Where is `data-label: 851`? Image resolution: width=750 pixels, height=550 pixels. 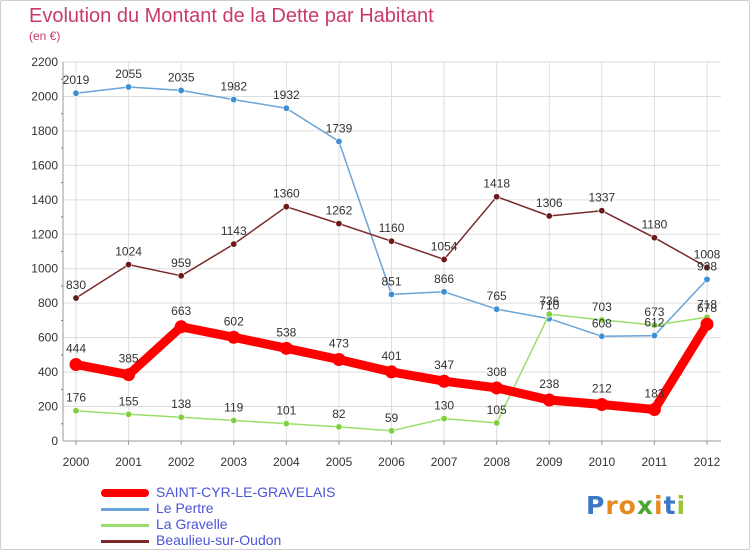 data-label: 851 is located at coordinates (391, 281).